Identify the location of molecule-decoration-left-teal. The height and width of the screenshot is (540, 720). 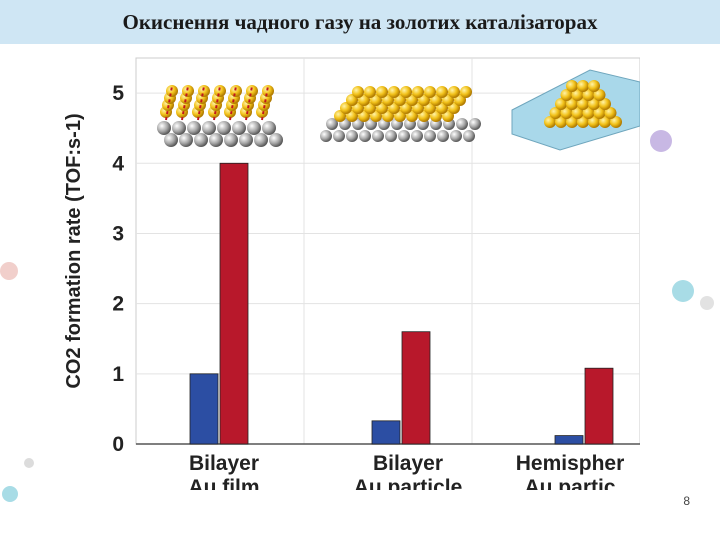
(10, 494).